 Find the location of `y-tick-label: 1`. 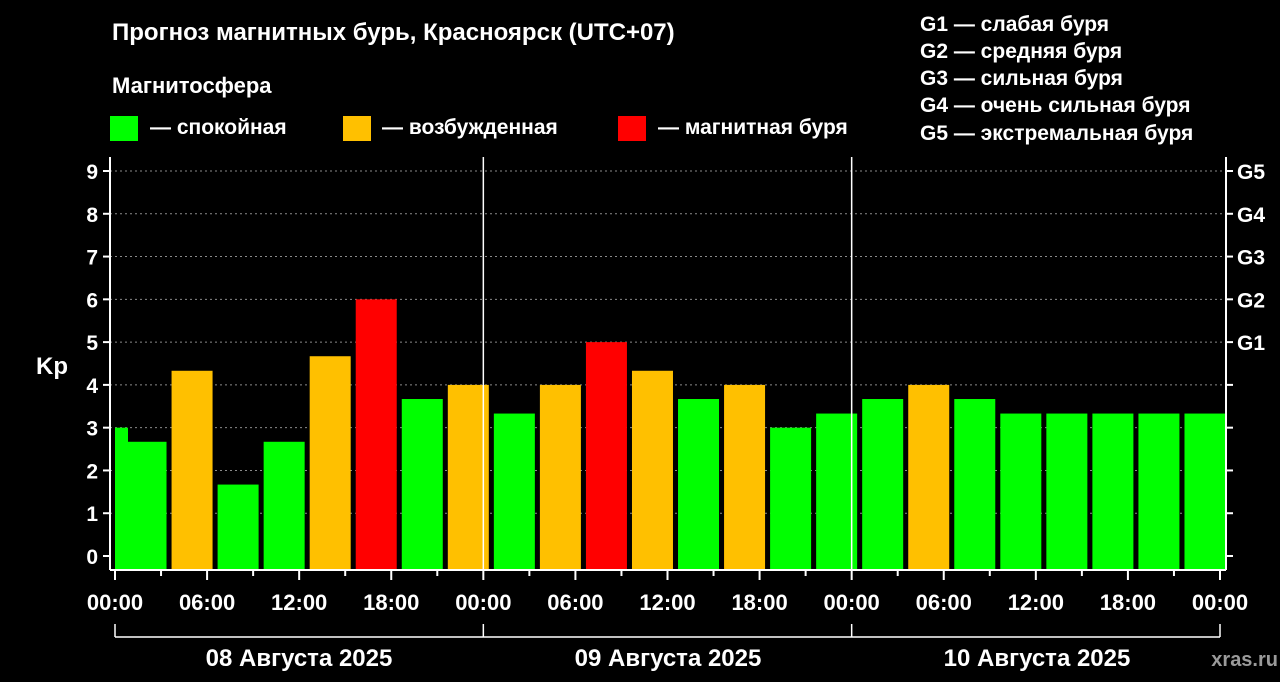

y-tick-label: 1 is located at coordinates (92, 514).